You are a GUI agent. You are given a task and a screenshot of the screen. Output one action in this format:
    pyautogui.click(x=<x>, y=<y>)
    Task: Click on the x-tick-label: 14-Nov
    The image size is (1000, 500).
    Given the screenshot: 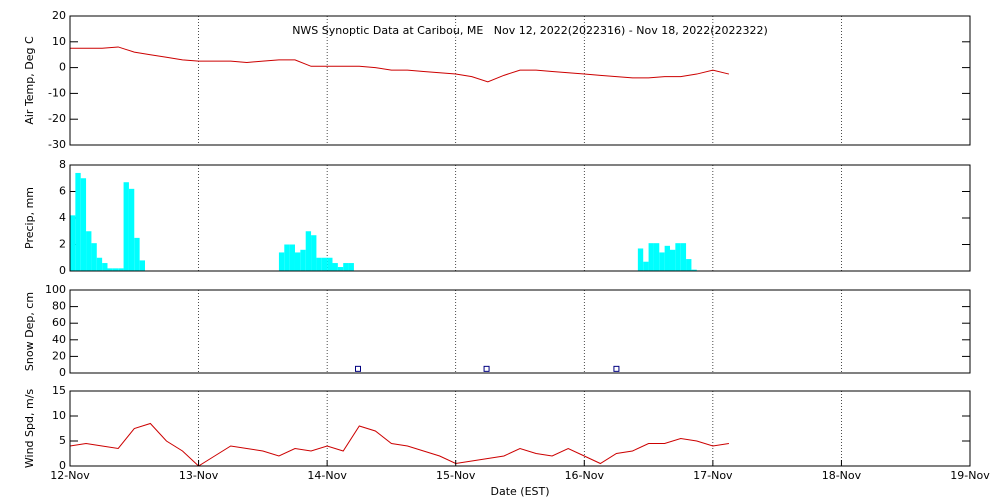 What is the action you would take?
    pyautogui.click(x=327, y=475)
    